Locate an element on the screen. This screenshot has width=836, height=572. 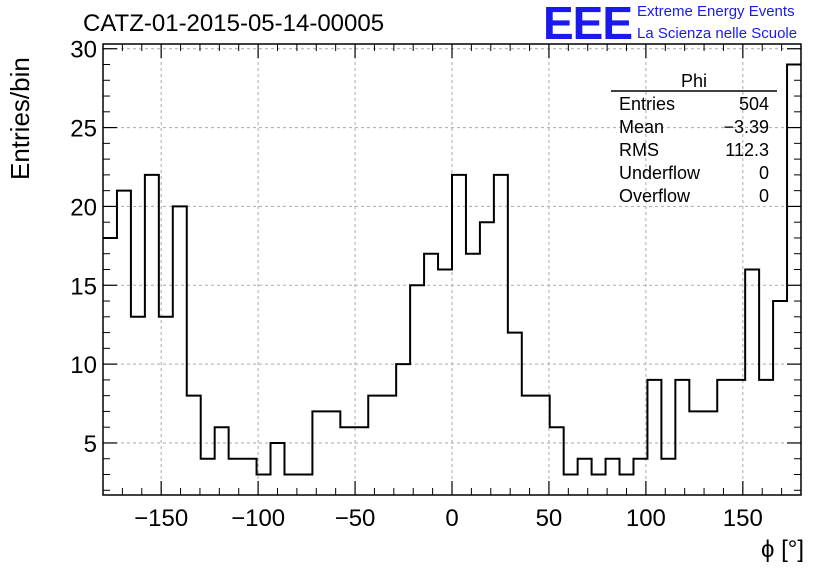
y-tick-label: 10 is located at coordinates (83, 365).